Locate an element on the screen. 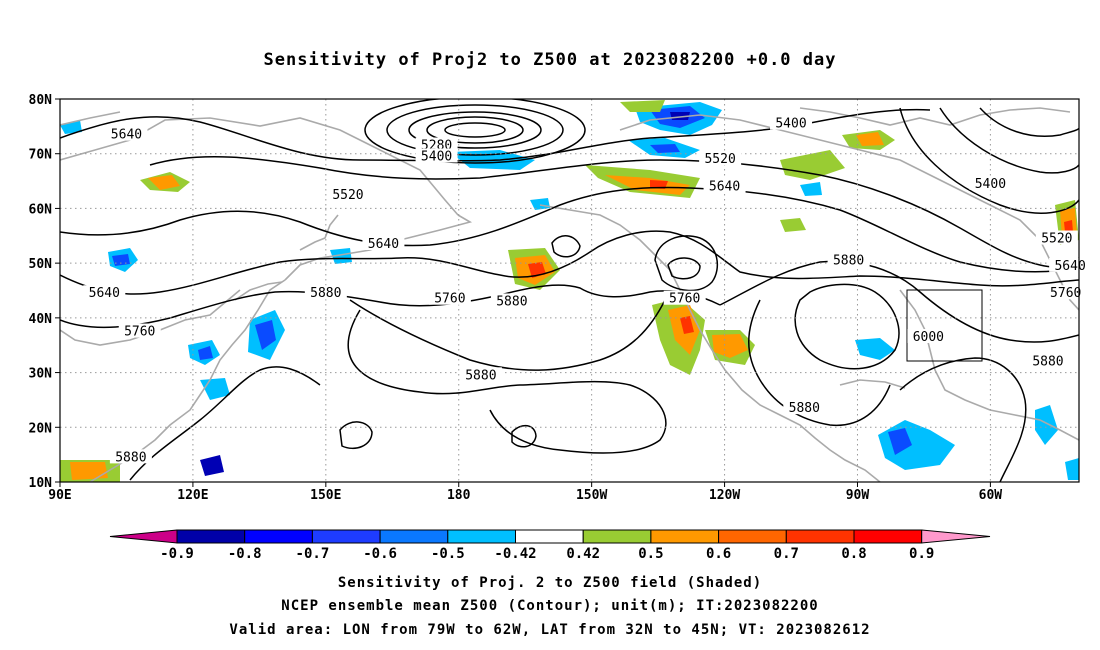 The image size is (1100, 650). colorbar-tick-label: 0.6 is located at coordinates (718, 554).